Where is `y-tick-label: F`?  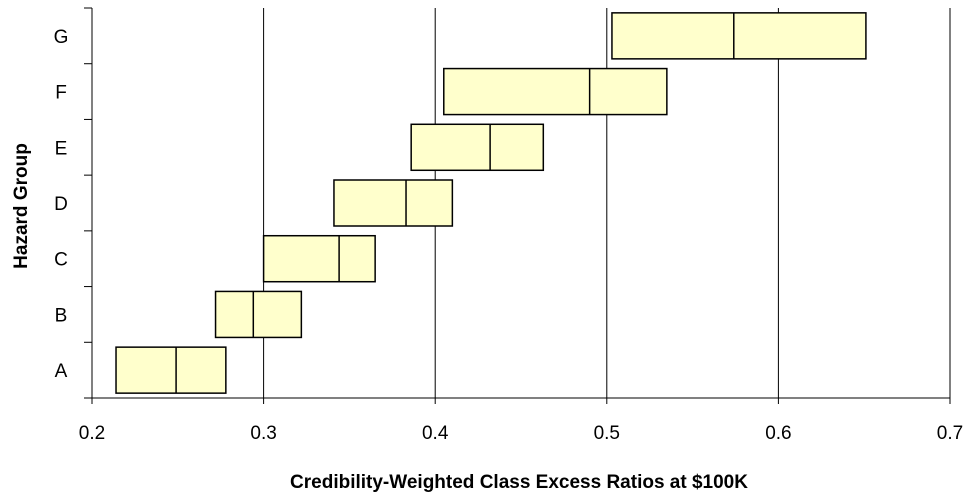
y-tick-label: F is located at coordinates (61, 93).